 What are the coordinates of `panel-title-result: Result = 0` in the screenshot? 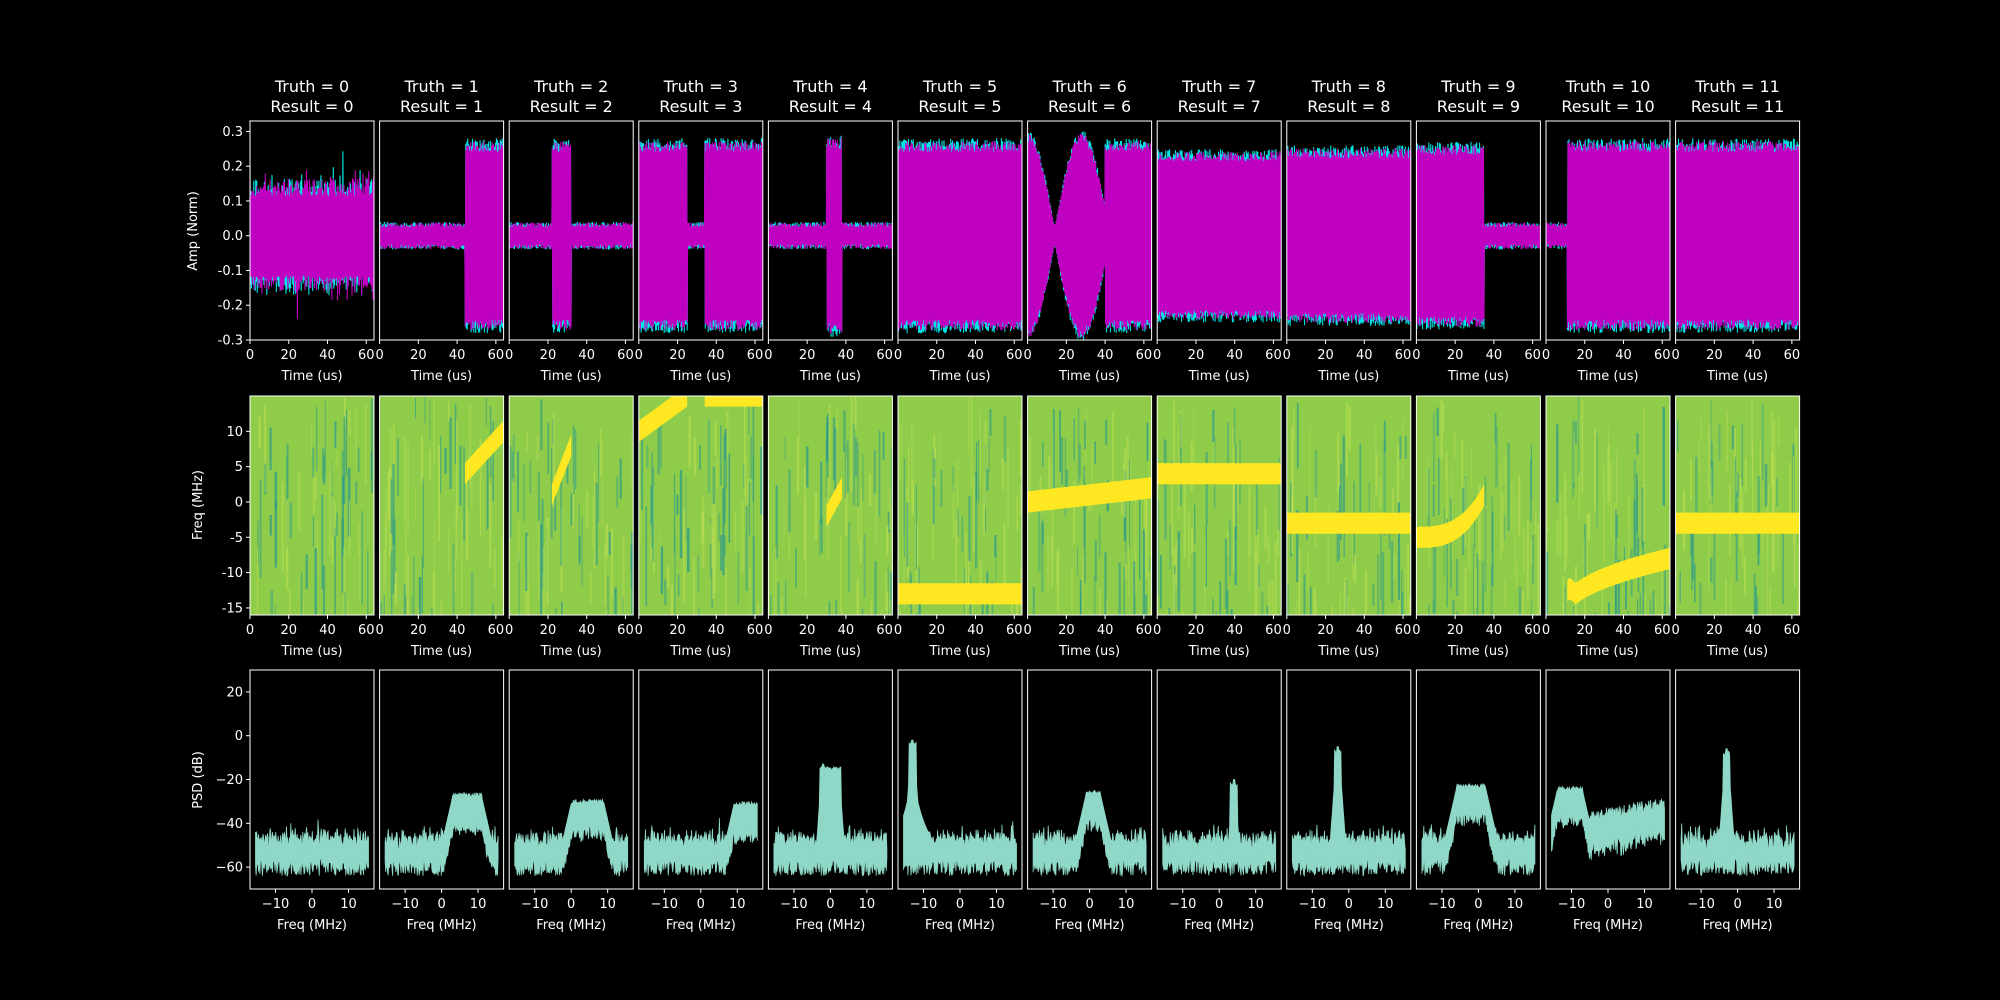 It's located at (311, 106).